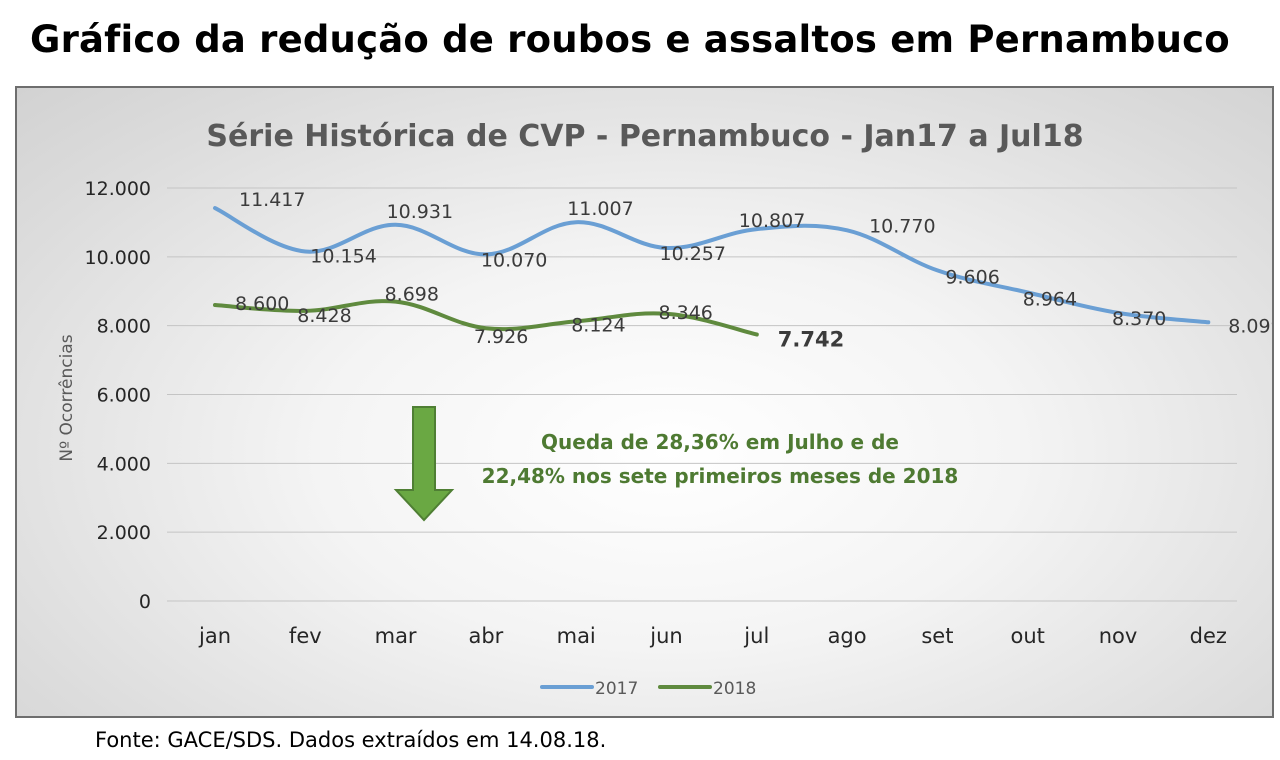  What do you see at coordinates (396, 636) in the screenshot?
I see `x-tick-label: mar` at bounding box center [396, 636].